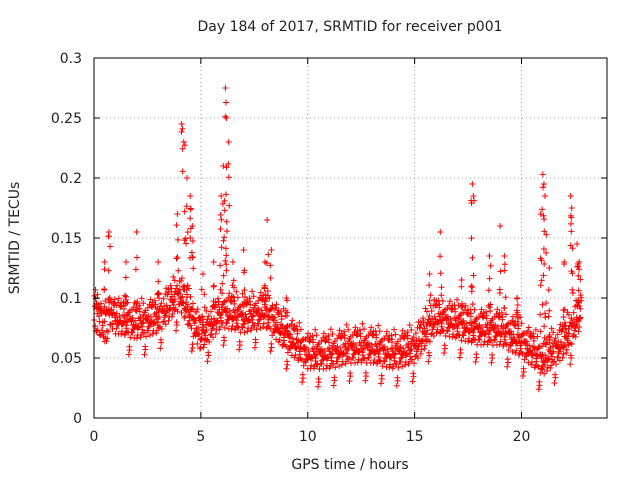 Image resolution: width=640 pixels, height=480 pixels. Describe the element at coordinates (71, 299) in the screenshot. I see `y-tick-label: 0.1` at that location.